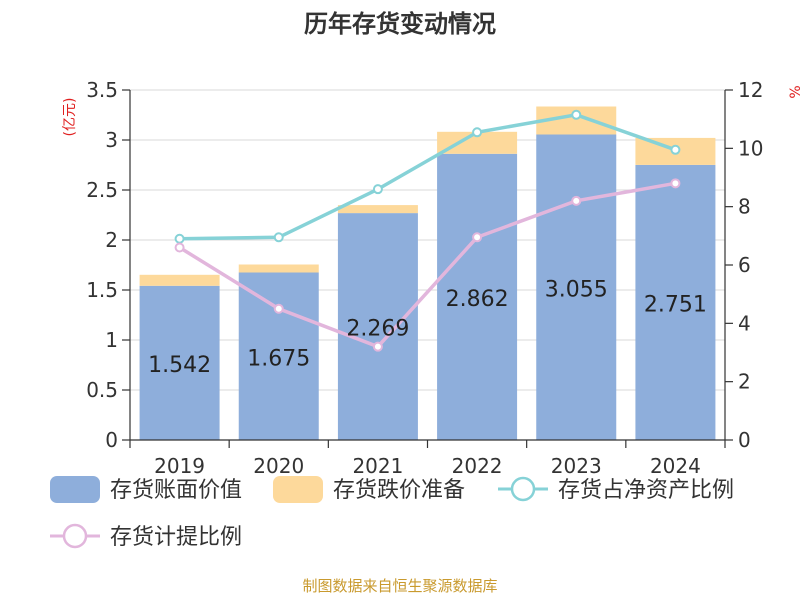 The width and height of the screenshot is (800, 600). I want to click on y-right-tick-label: 4, so click(744, 323).